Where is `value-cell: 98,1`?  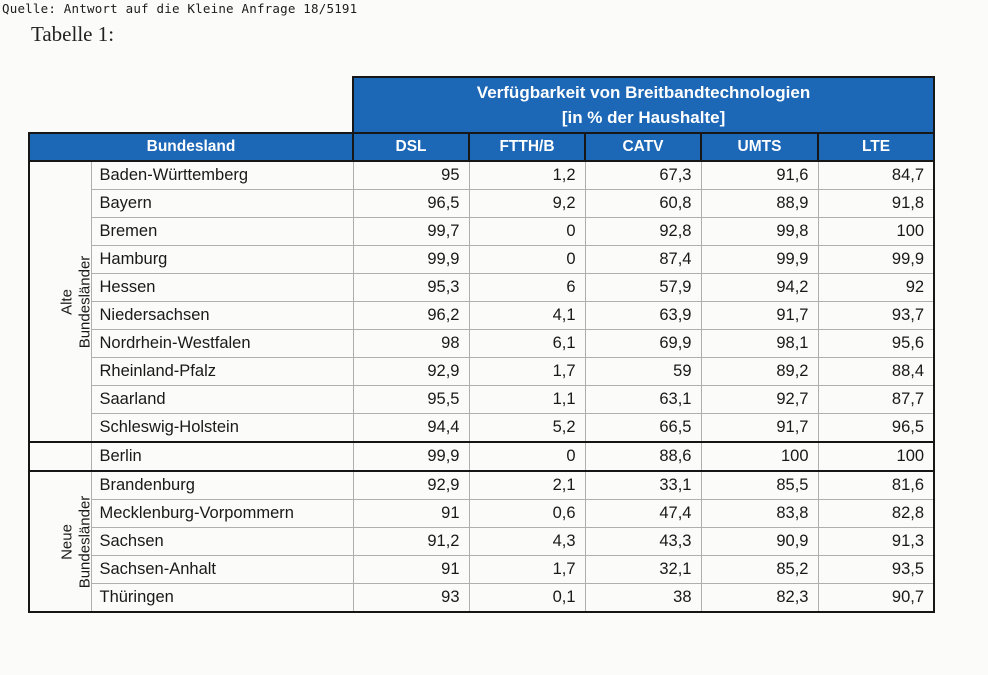
value-cell: 98,1 is located at coordinates (759, 343).